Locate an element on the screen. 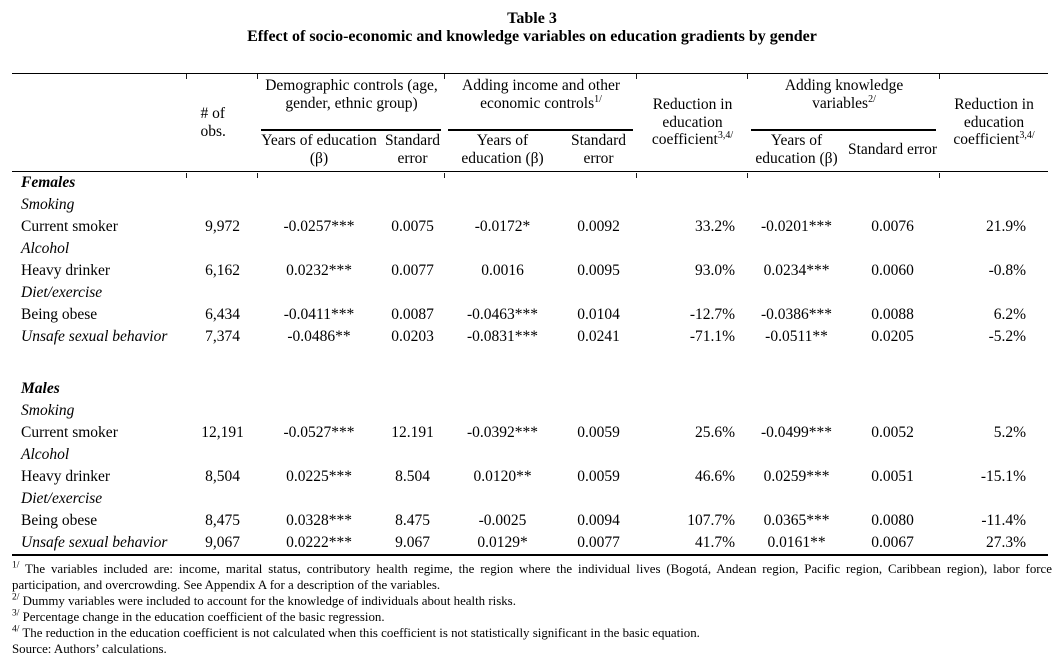 The height and width of the screenshot is (664, 1064). cell-beta: 0.0259*** is located at coordinates (796, 476).